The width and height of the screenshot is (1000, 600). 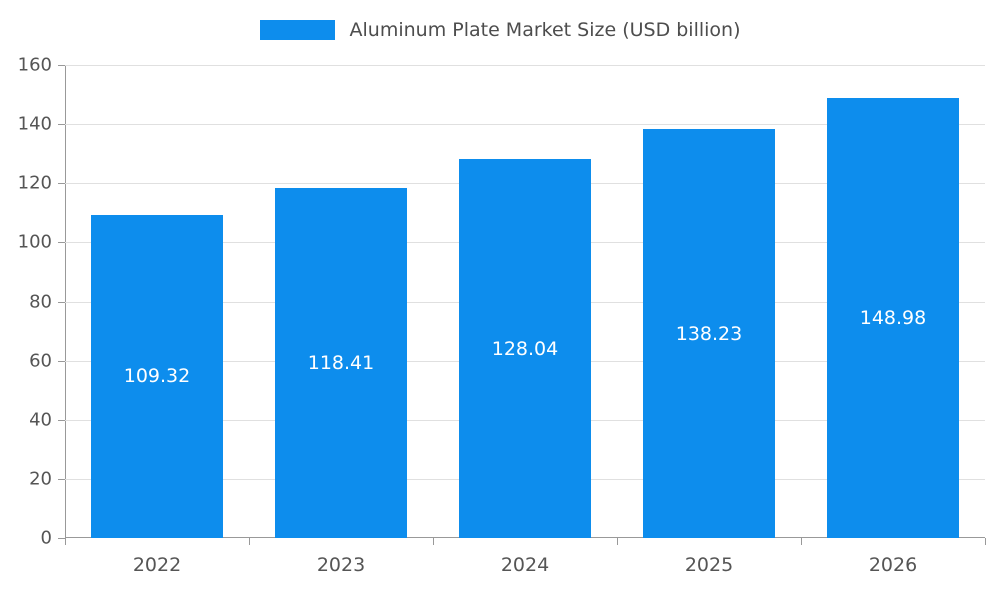 I want to click on bar-value-label: 138.23, so click(x=709, y=333).